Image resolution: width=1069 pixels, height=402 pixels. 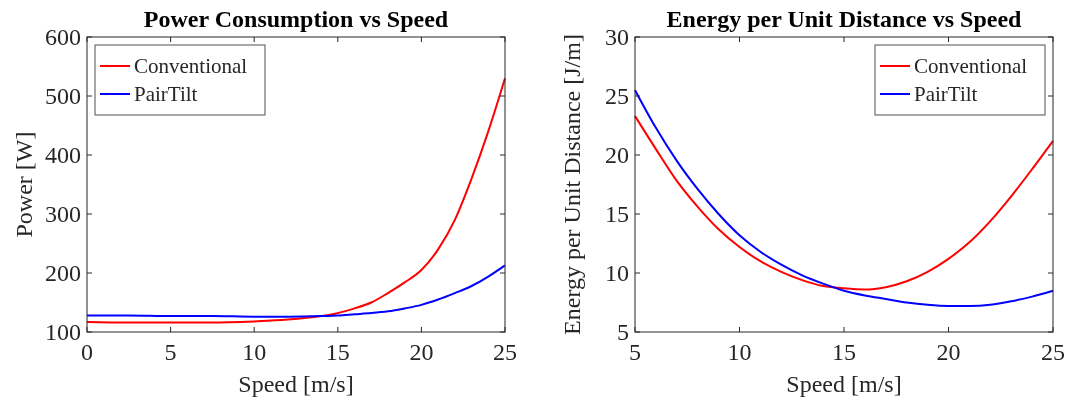 What do you see at coordinates (63, 155) in the screenshot?
I see `y-tick-label: 400` at bounding box center [63, 155].